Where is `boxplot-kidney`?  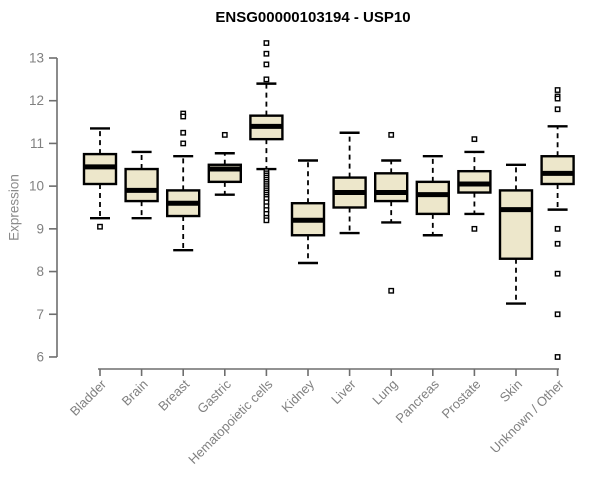
boxplot-kidney is located at coordinates (308, 212).